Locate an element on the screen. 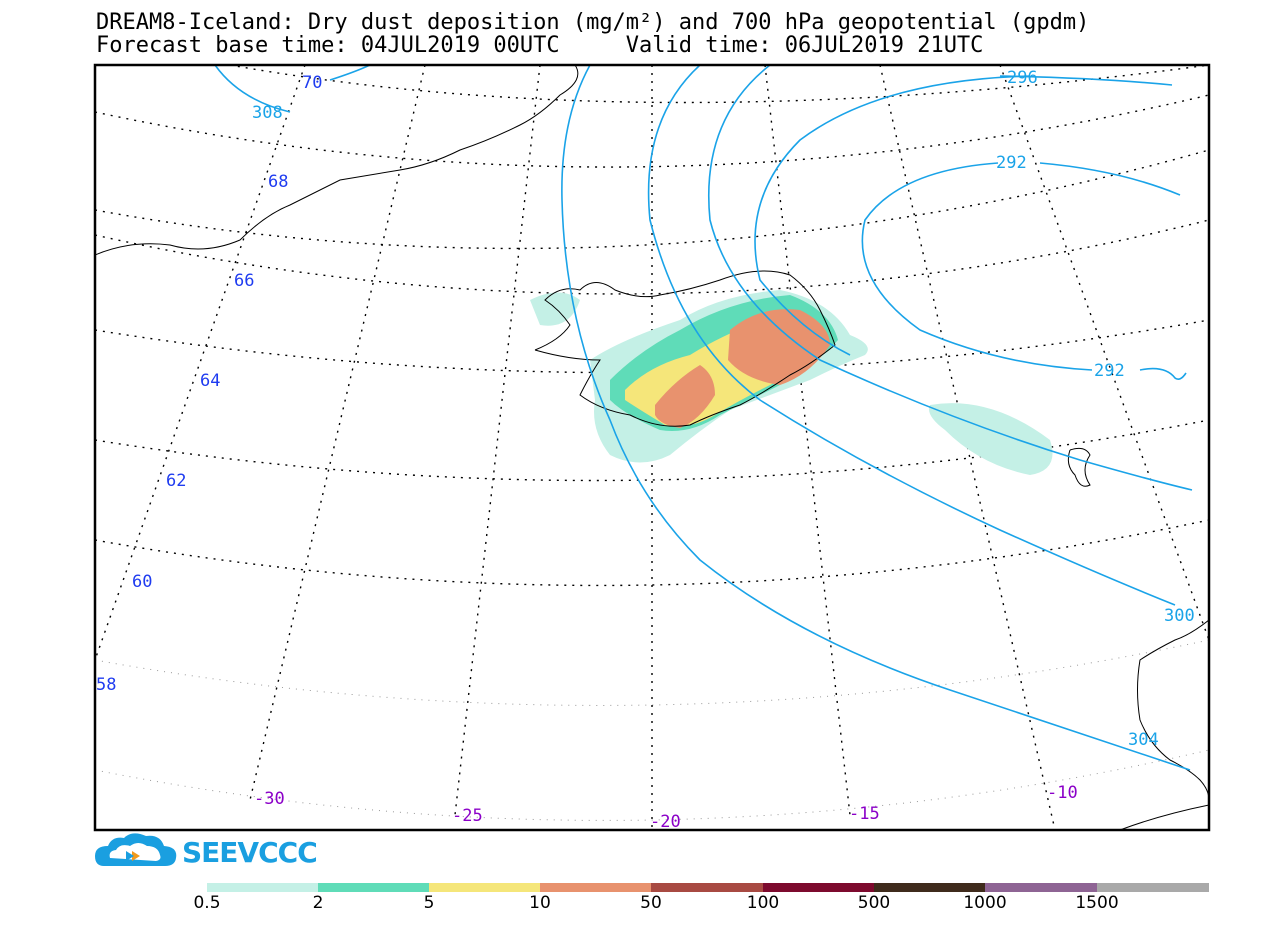 This screenshot has width=1271, height=925. latitude-label: 68 is located at coordinates (278, 182).